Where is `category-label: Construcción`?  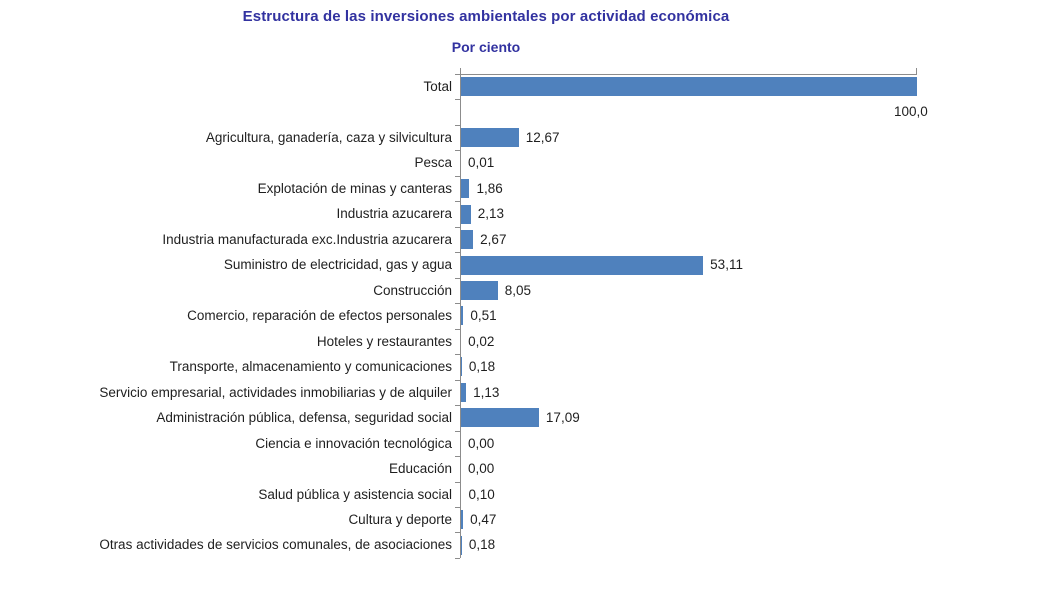
category-label: Construcción is located at coordinates (412, 290).